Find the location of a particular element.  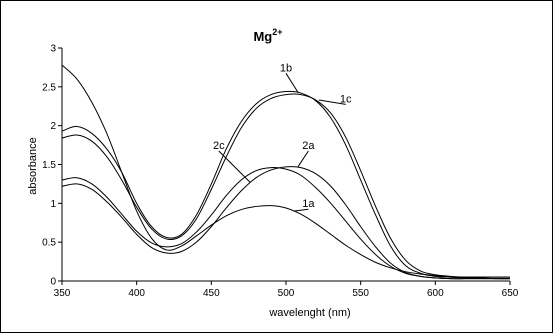

y-axis-title: absorbance is located at coordinates (33, 166).